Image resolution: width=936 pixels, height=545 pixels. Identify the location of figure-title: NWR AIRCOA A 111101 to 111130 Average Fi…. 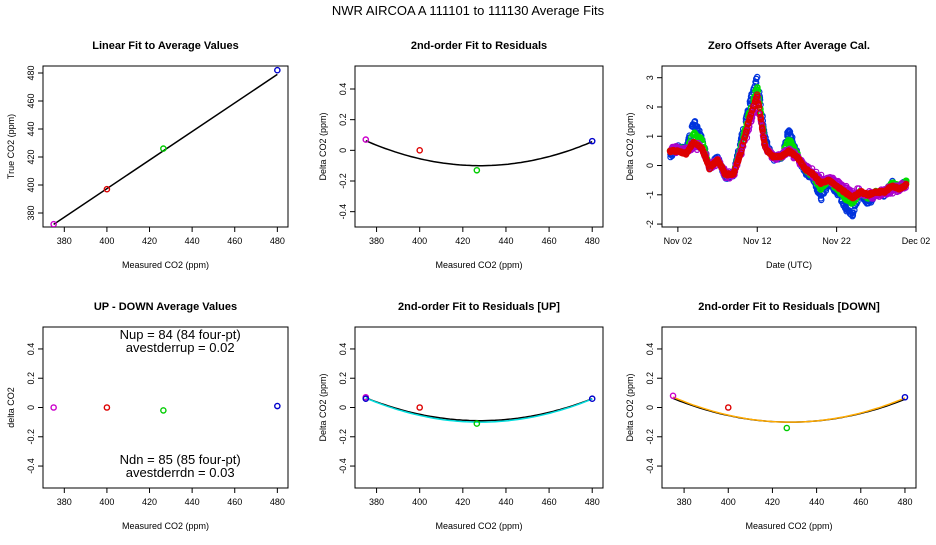
(468, 10).